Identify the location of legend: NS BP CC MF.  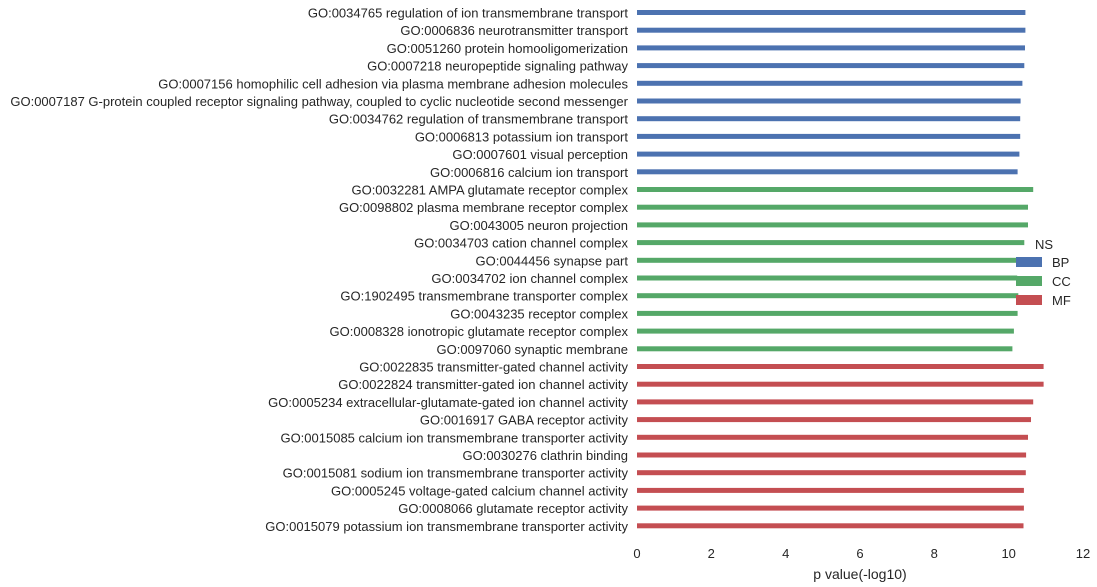
(1043, 272).